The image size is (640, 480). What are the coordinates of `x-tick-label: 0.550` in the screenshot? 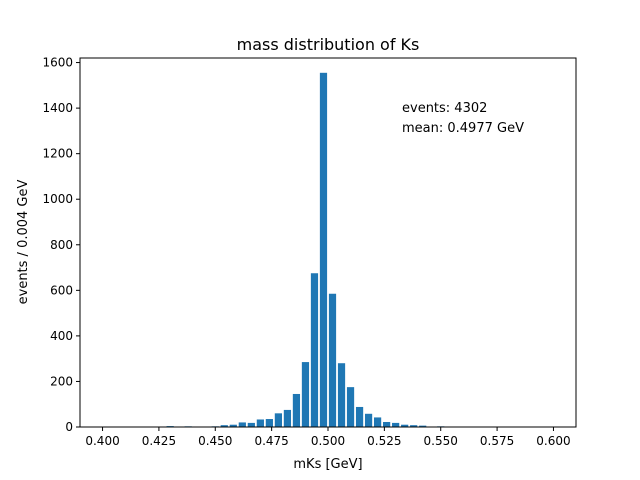 It's located at (441, 441).